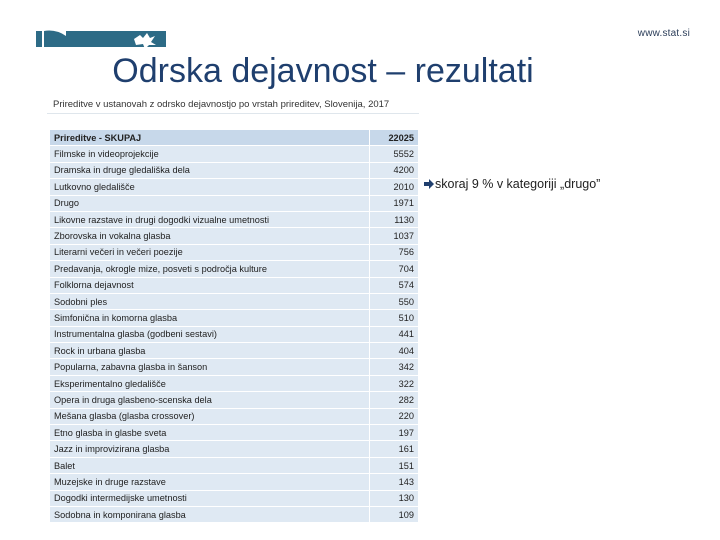 This screenshot has width=720, height=540. What do you see at coordinates (210, 138) in the screenshot?
I see `header-label: Prireditve - SKUPAJ` at bounding box center [210, 138].